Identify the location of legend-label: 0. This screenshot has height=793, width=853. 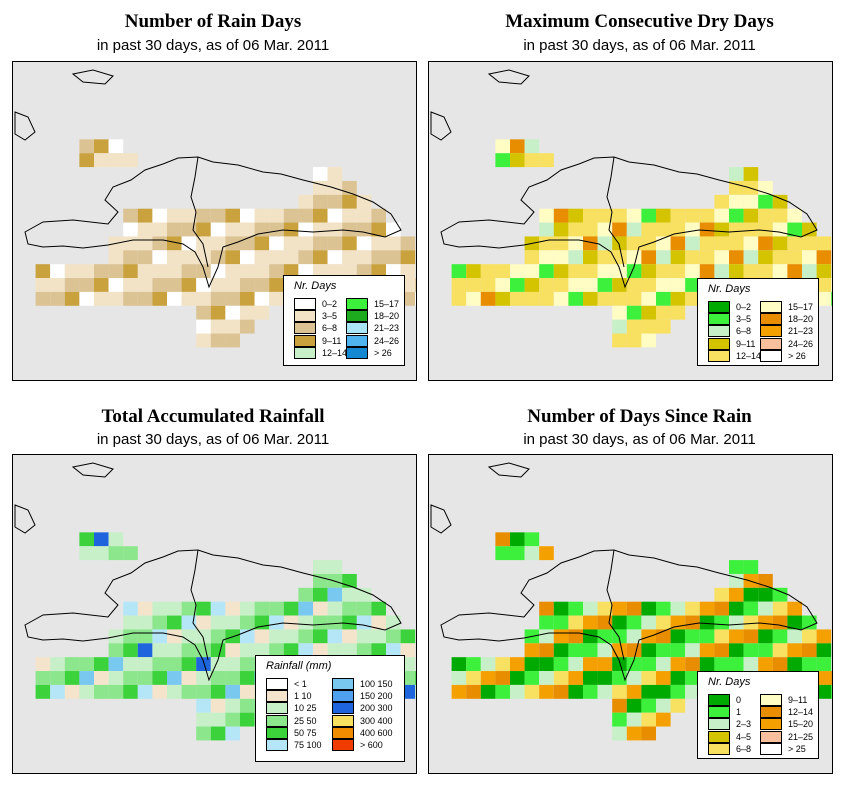
(739, 700).